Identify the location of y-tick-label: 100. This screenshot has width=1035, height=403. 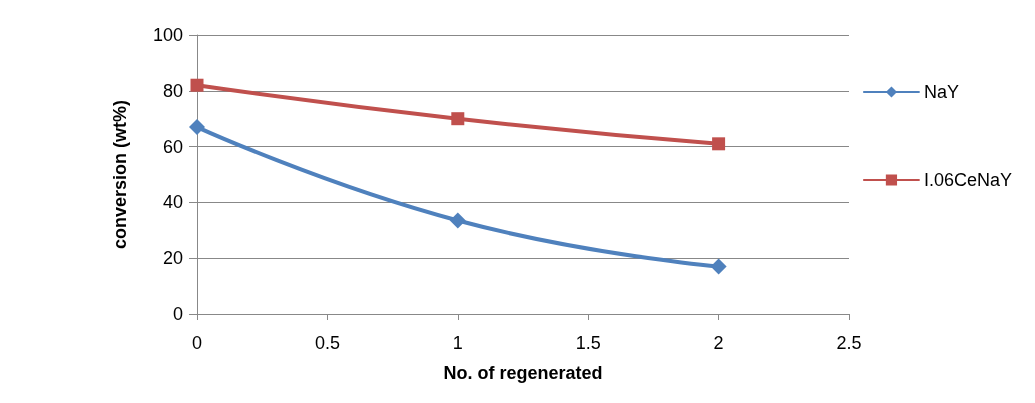
(167, 35).